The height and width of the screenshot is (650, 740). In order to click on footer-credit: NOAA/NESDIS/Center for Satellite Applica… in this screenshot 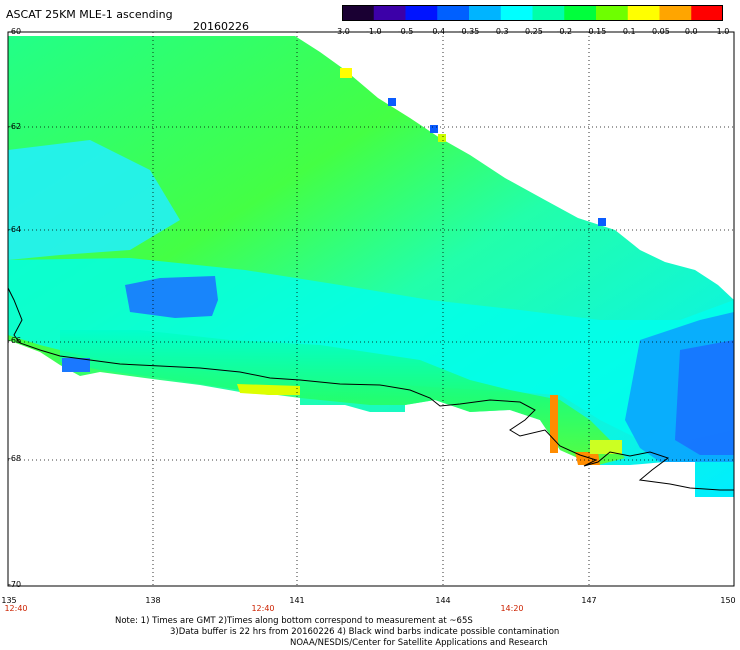, I will do `click(419, 643)`.